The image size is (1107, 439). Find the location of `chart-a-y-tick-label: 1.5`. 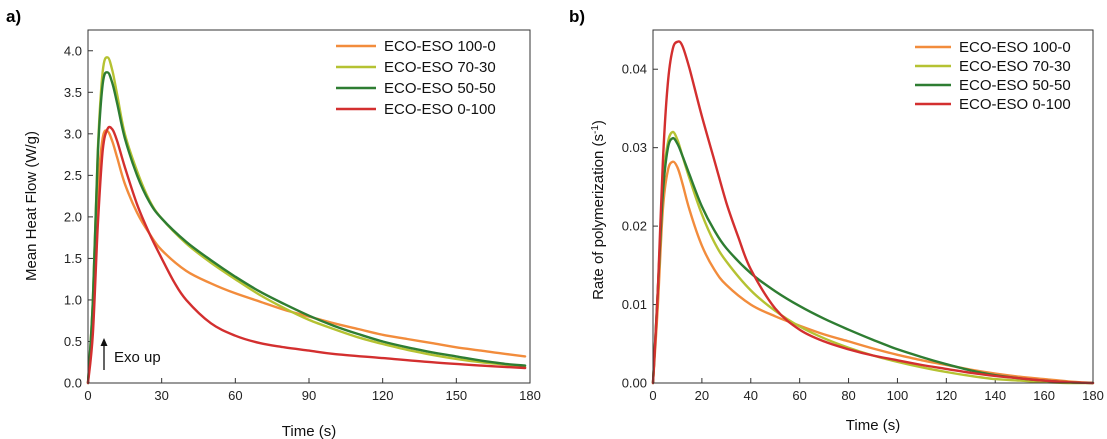

chart-a-y-tick-label: 1.5 is located at coordinates (73, 258).